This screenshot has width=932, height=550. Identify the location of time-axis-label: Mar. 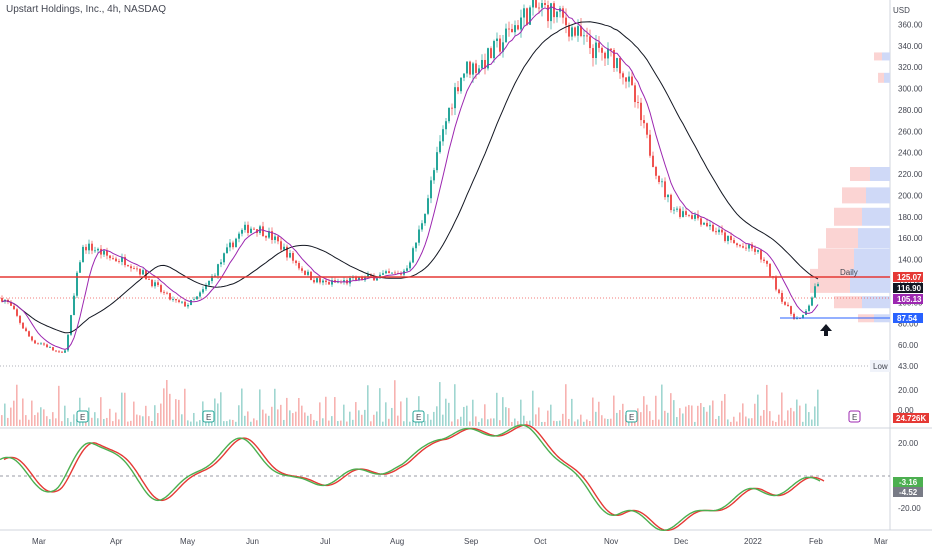
(39, 541).